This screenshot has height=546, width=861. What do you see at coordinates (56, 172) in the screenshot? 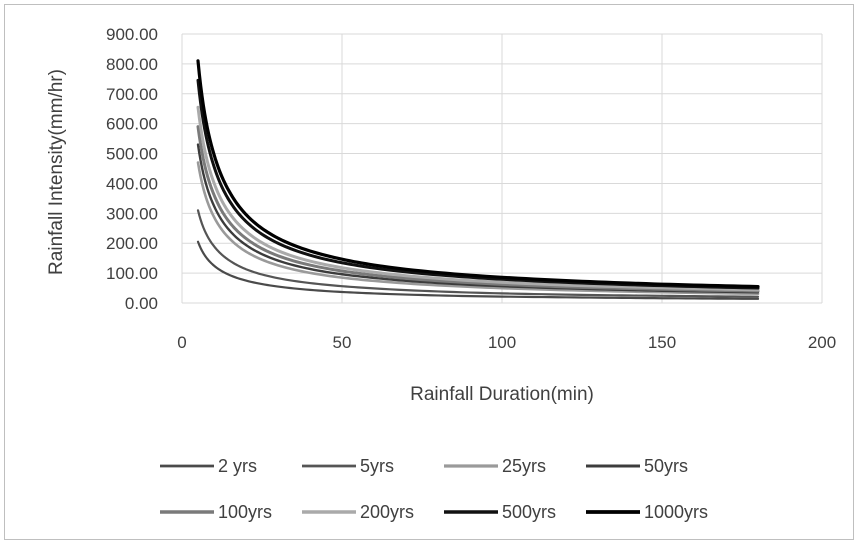
I see `y-axis-title: Rainfall Intensity(mm/hr)` at bounding box center [56, 172].